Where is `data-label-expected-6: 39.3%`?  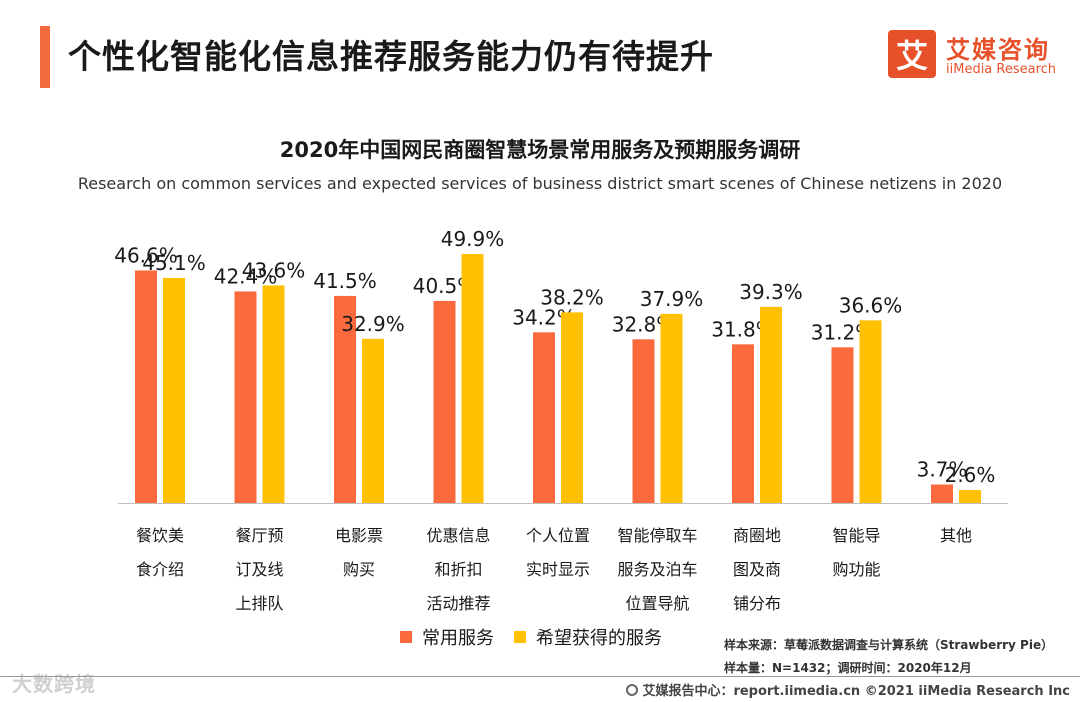 data-label-expected-6: 39.3% is located at coordinates (771, 292).